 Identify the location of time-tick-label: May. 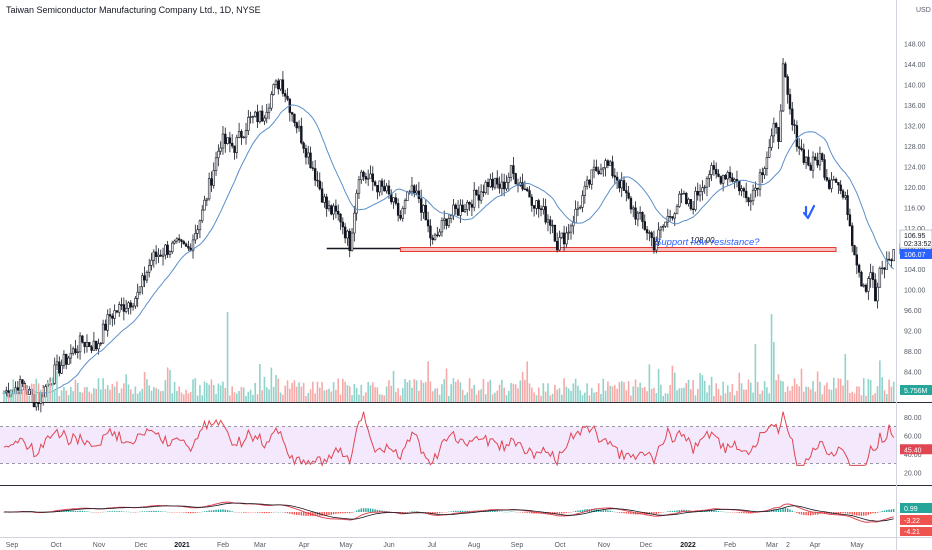
(857, 545).